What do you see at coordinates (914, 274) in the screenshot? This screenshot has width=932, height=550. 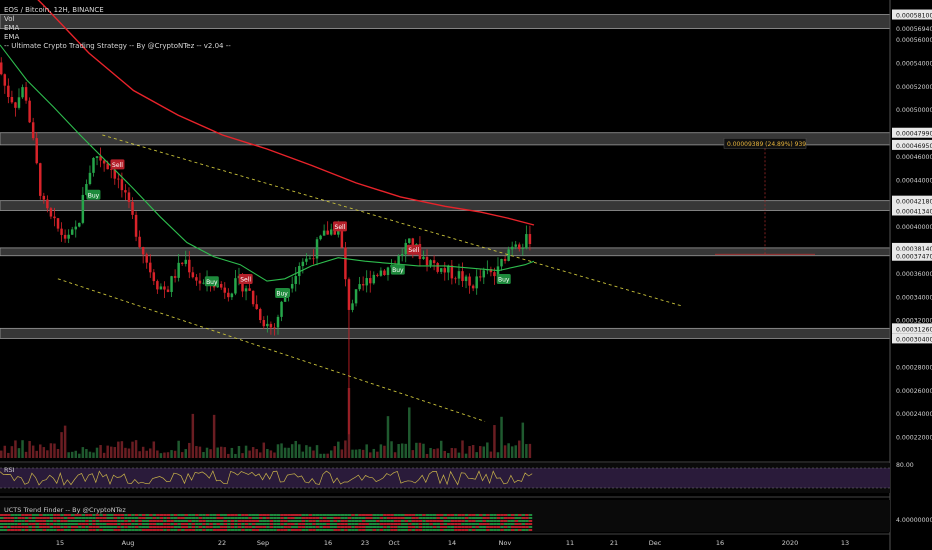 I see `price-tick-label-15: 0.00036000` at bounding box center [914, 274].